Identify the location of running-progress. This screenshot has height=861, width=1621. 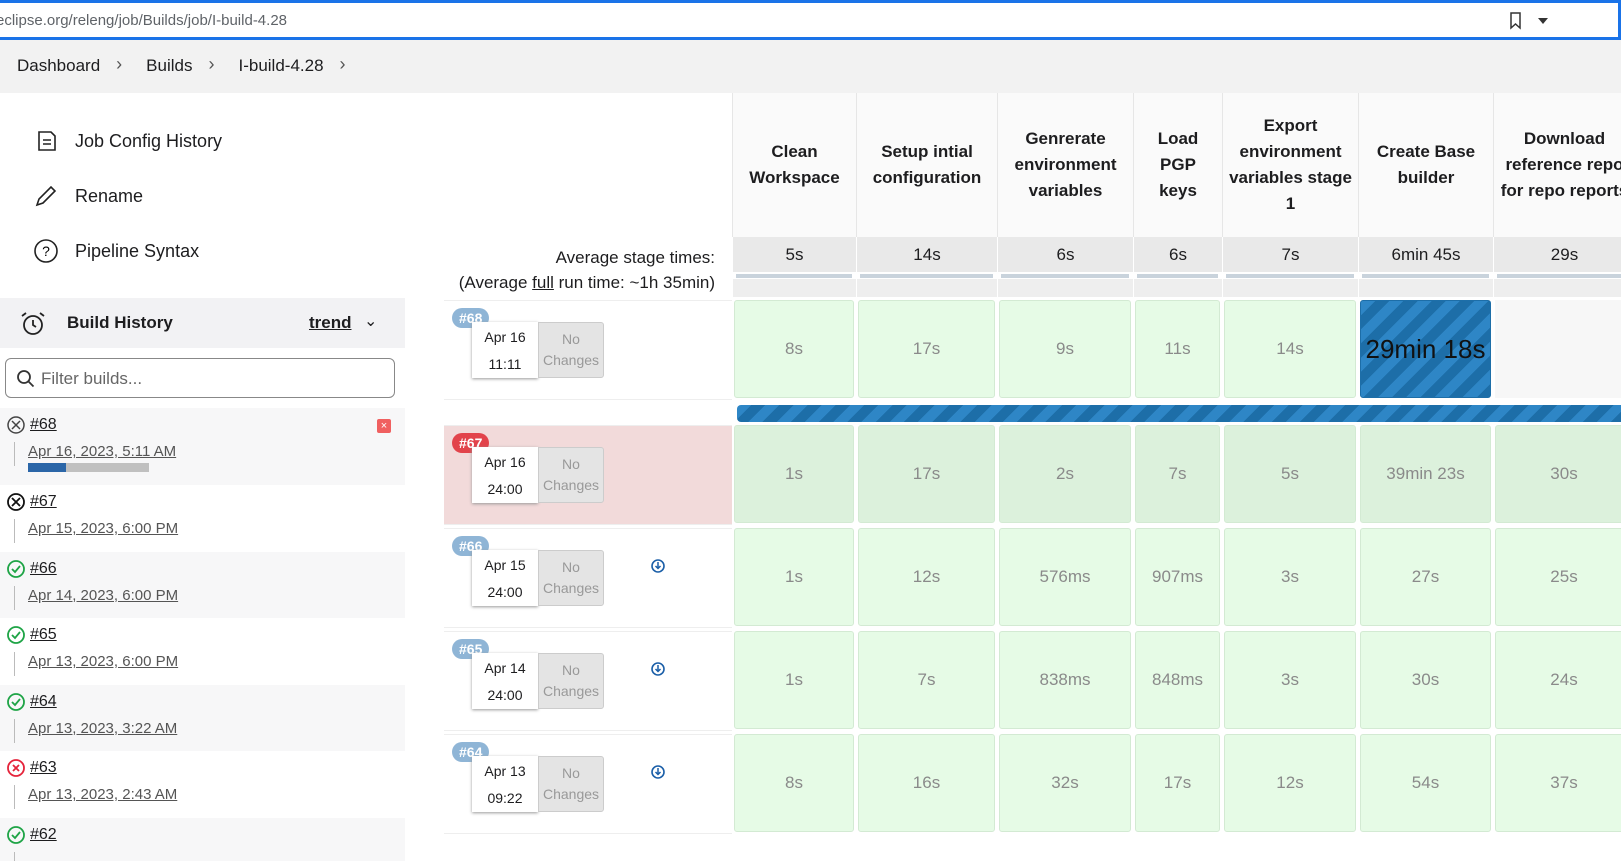
(1179, 413).